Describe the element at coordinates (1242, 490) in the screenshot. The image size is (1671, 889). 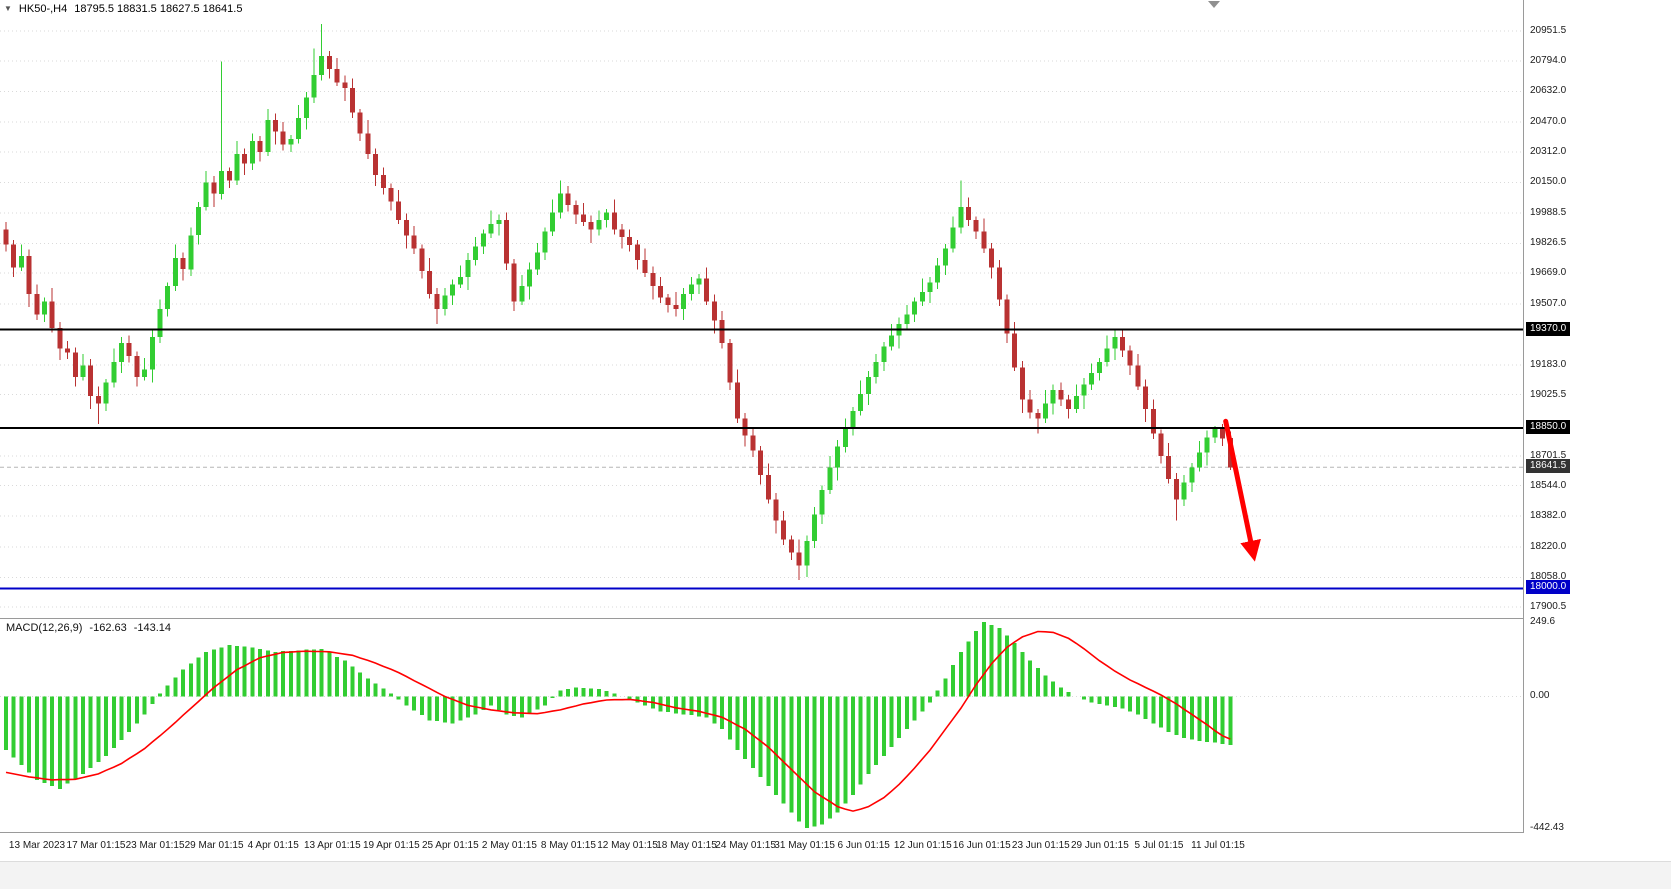
I see `down-arrow-annotation` at that location.